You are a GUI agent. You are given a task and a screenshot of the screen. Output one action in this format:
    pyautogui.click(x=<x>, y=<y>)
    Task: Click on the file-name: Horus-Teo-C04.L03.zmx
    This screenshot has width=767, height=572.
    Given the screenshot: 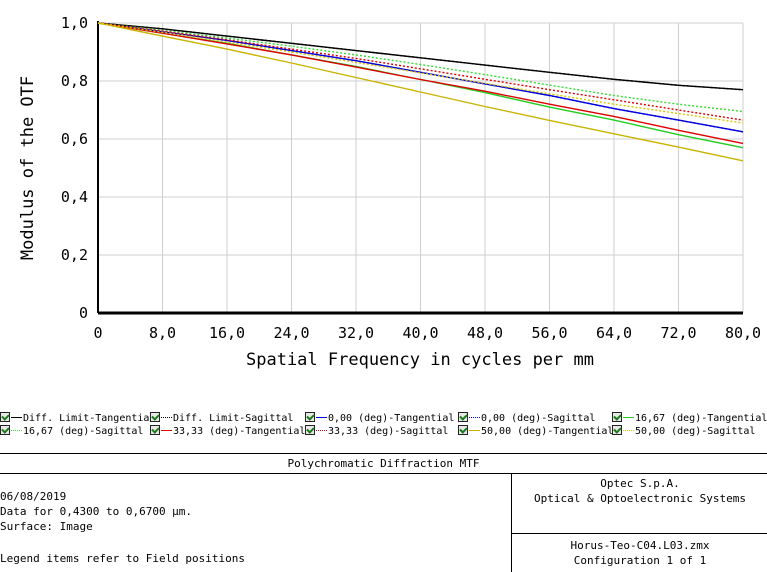 What is the action you would take?
    pyautogui.click(x=640, y=545)
    